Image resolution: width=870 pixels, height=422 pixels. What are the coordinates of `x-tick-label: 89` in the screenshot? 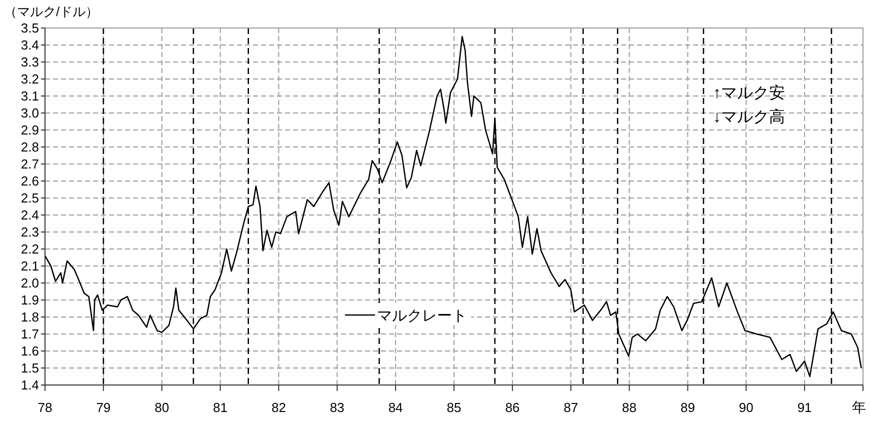 It's located at (687, 407).